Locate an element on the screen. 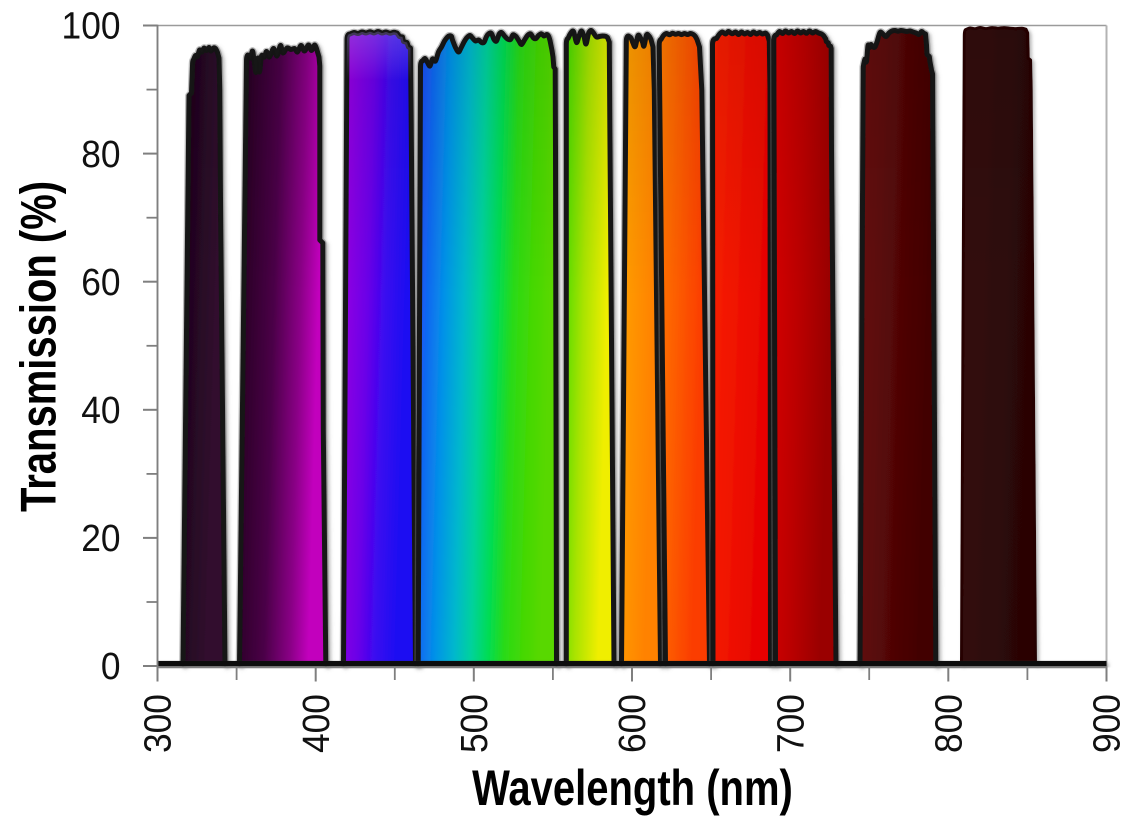 The height and width of the screenshot is (831, 1138). svg-text: 300 is located at coordinates (158, 723).